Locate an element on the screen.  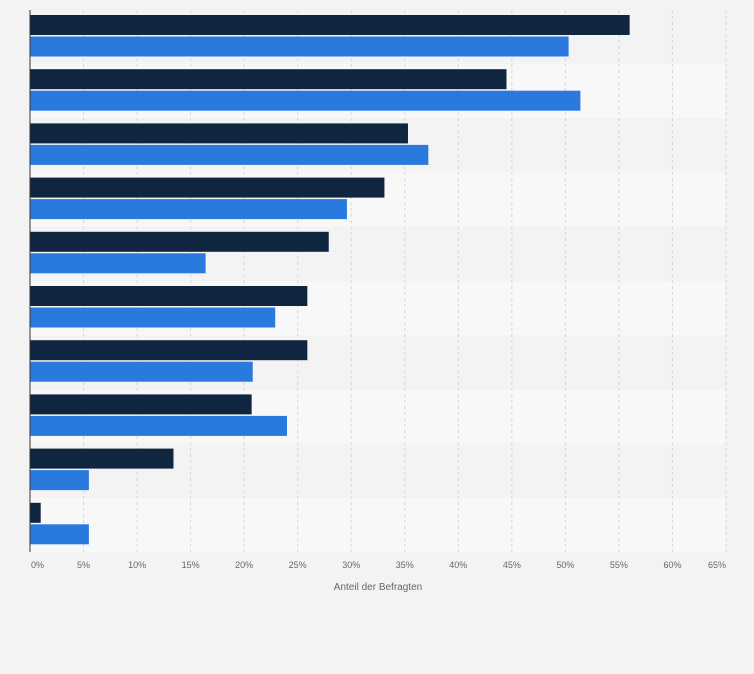
x-tick-label: 55% is located at coordinates (619, 565).